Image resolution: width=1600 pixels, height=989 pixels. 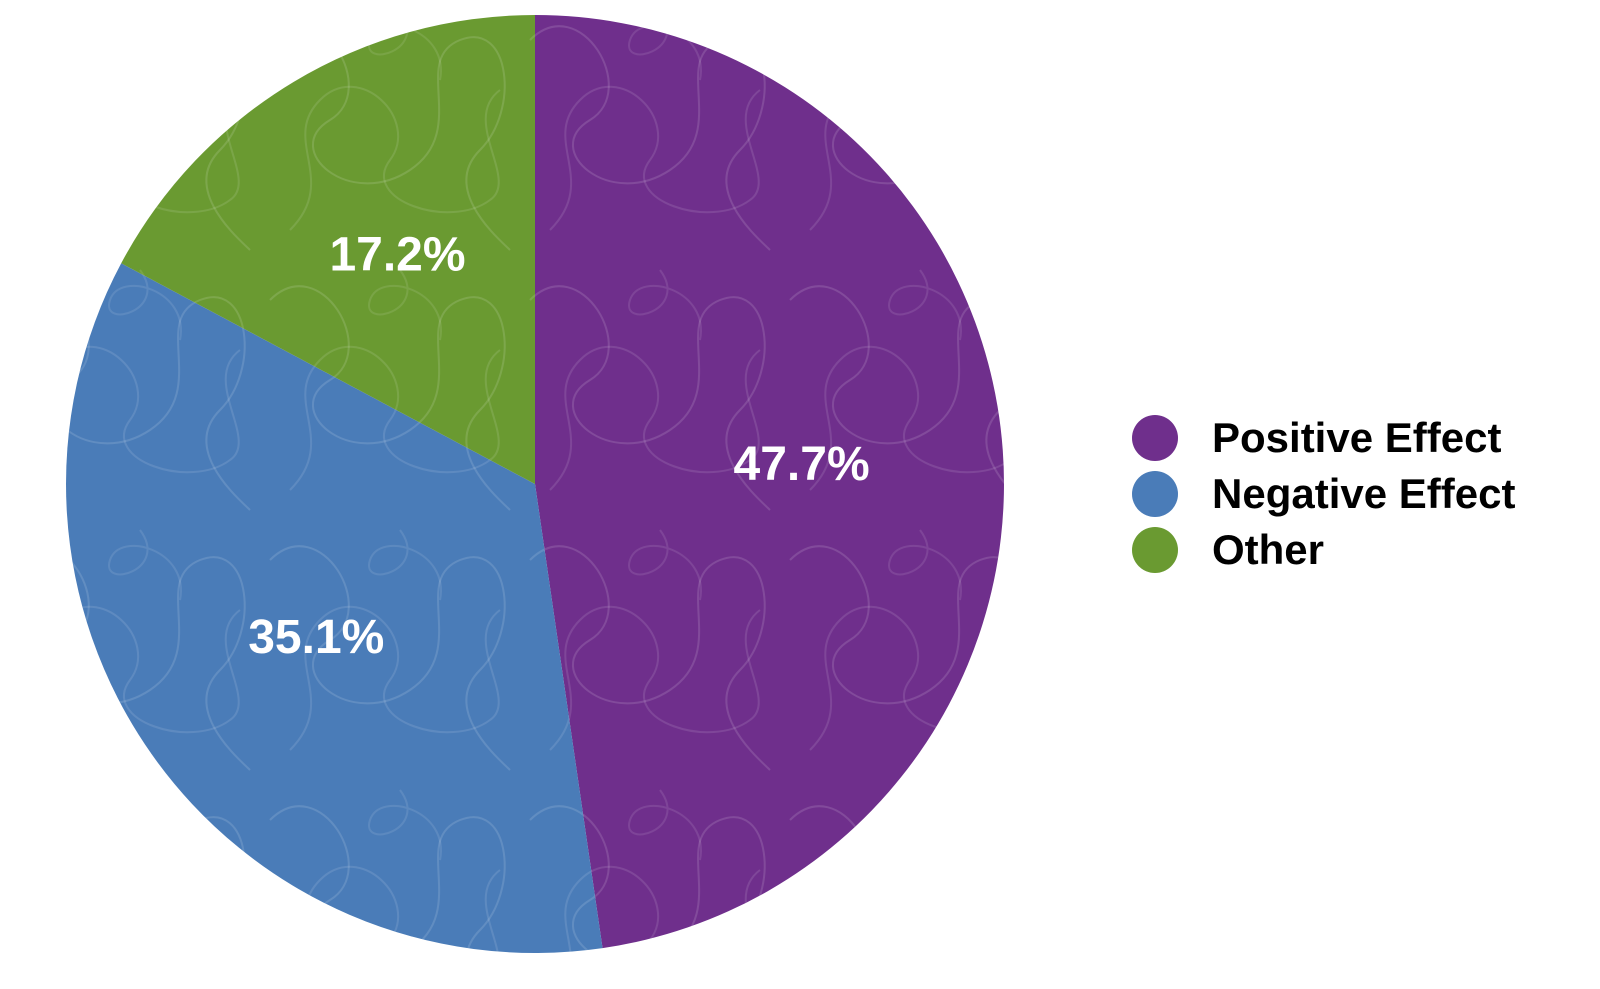 I want to click on legend-label-negative-effect: Negative Effect, so click(x=1364, y=493).